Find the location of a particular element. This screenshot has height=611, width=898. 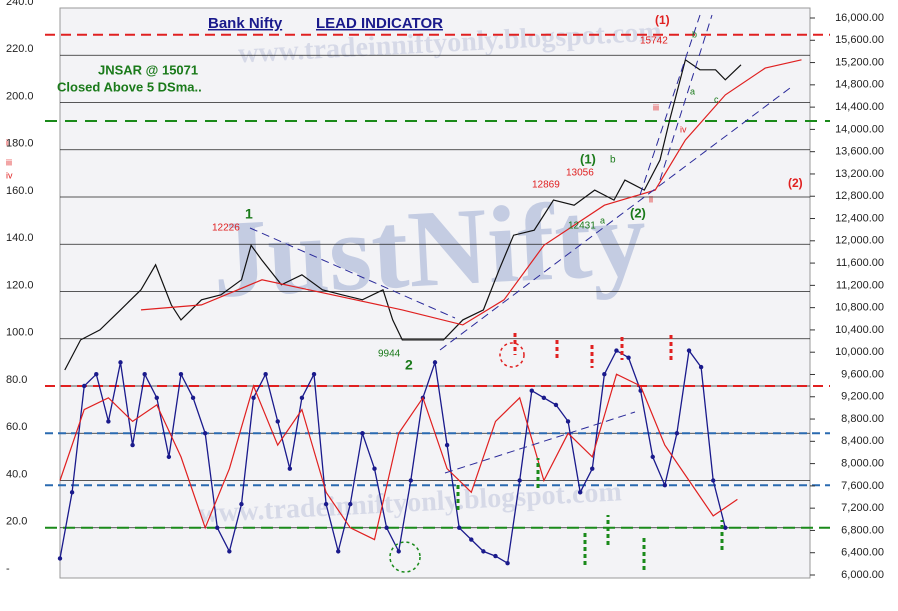

y-tick-label: 20.0 is located at coordinates (16, 522).